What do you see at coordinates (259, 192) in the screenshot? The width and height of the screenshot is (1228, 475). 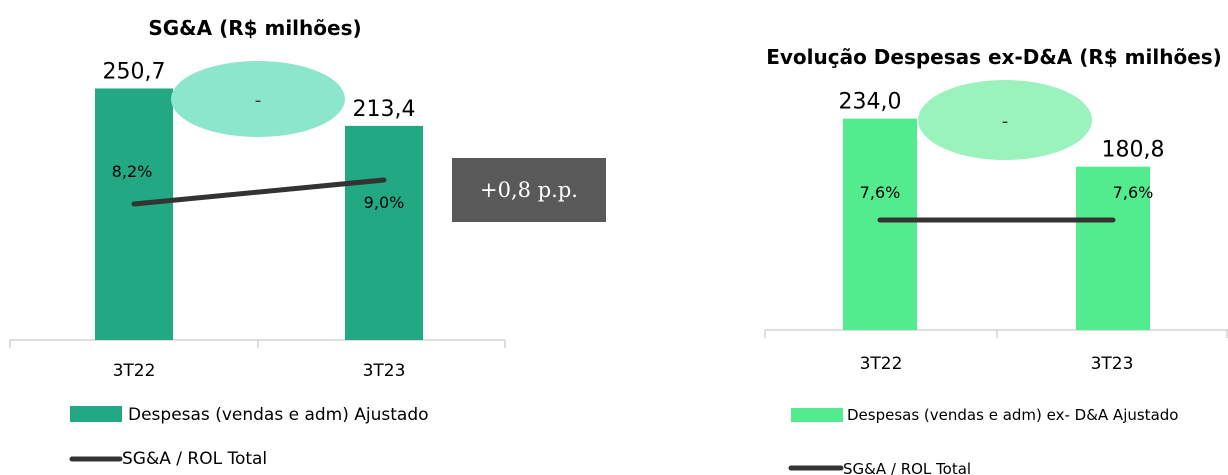 I see `sga-rol-line` at bounding box center [259, 192].